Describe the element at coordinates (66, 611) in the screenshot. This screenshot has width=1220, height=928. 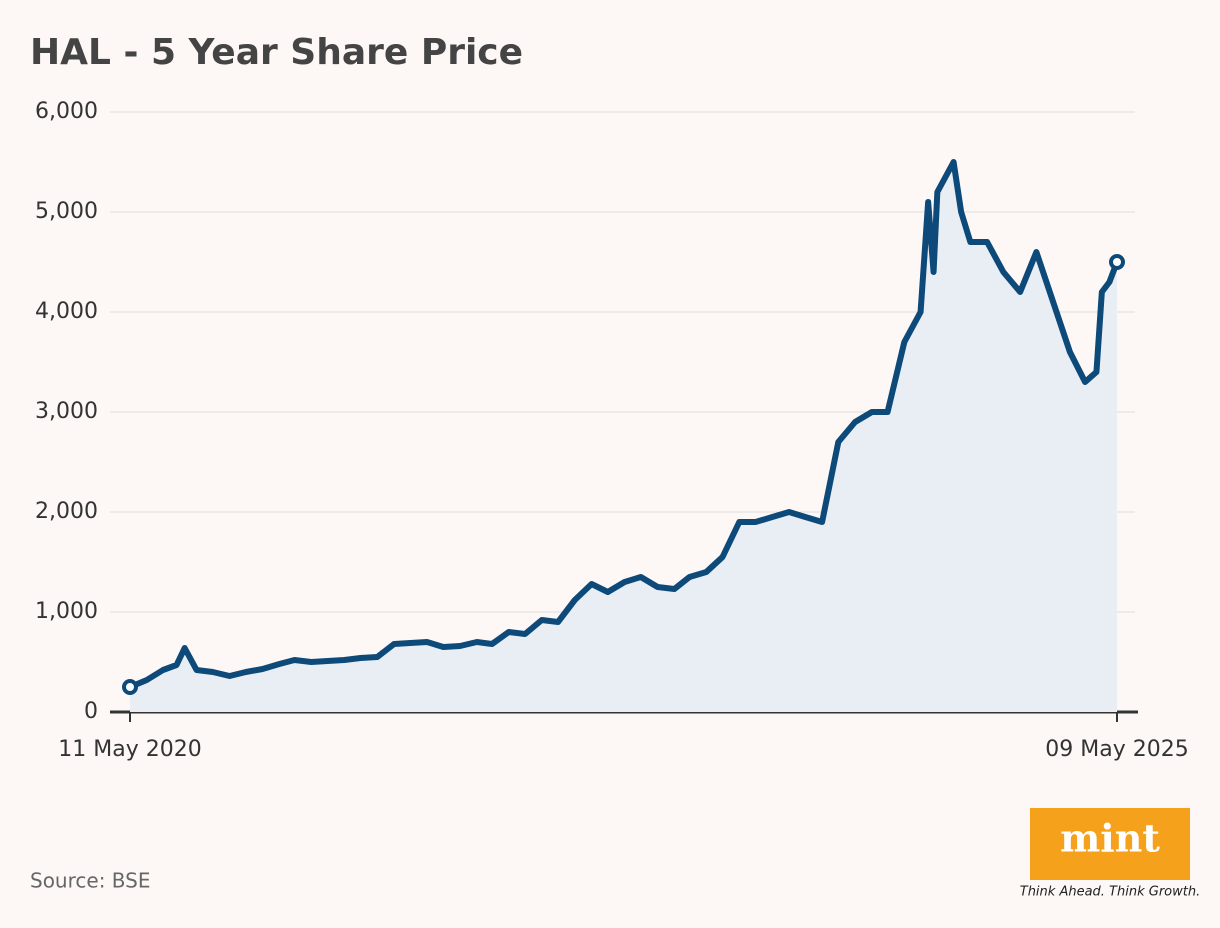
I see `y-tick-label: 1,000` at that location.